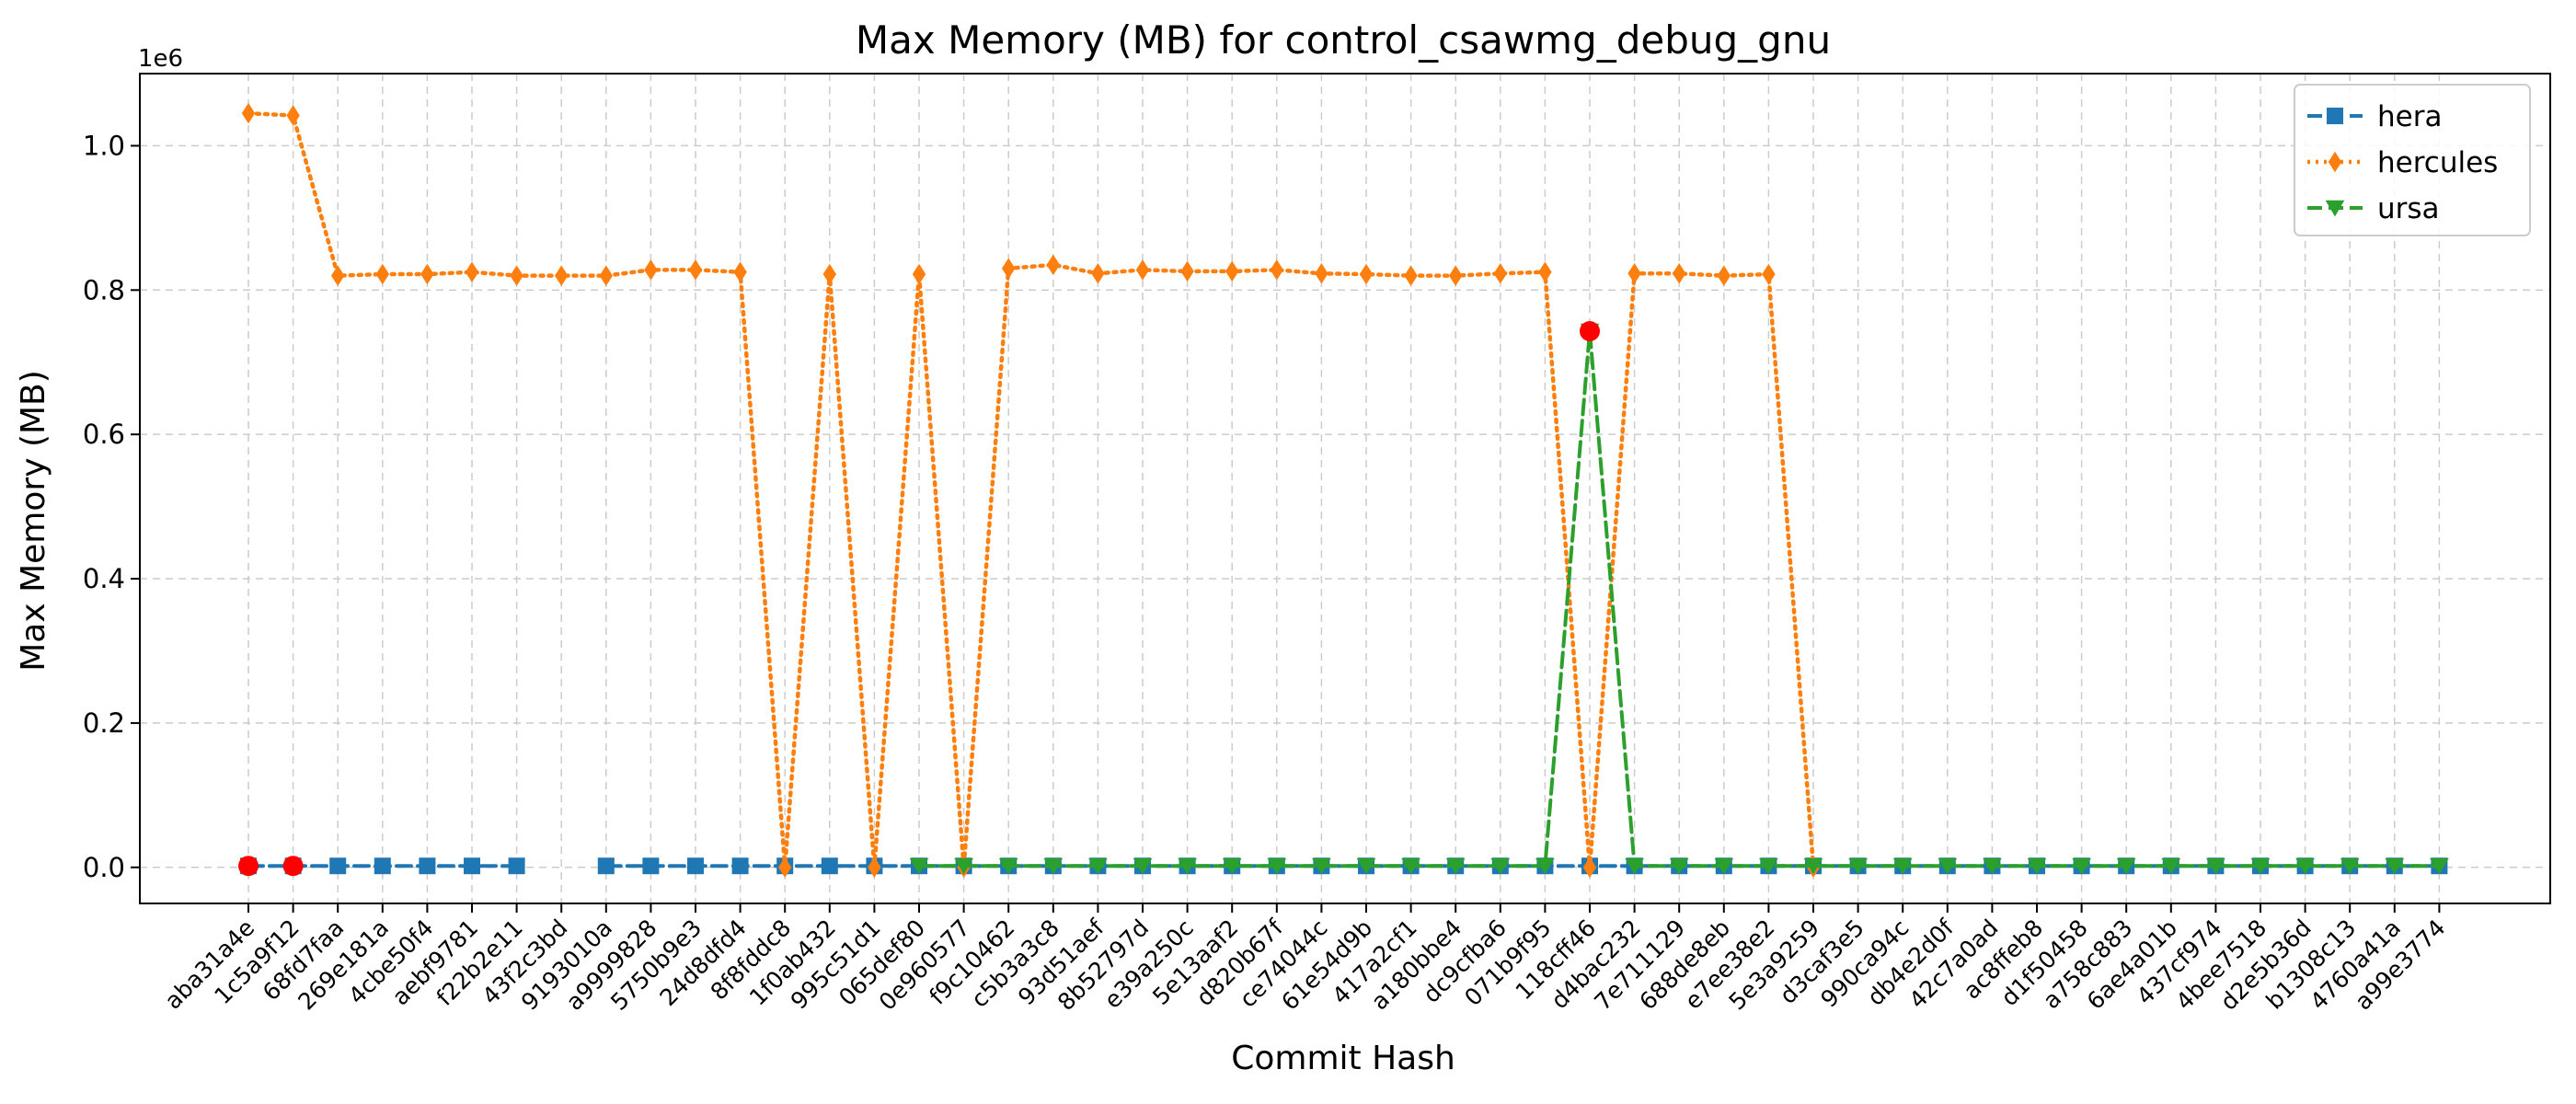  What do you see at coordinates (104, 434) in the screenshot?
I see `y-tick-label: 0.6` at bounding box center [104, 434].